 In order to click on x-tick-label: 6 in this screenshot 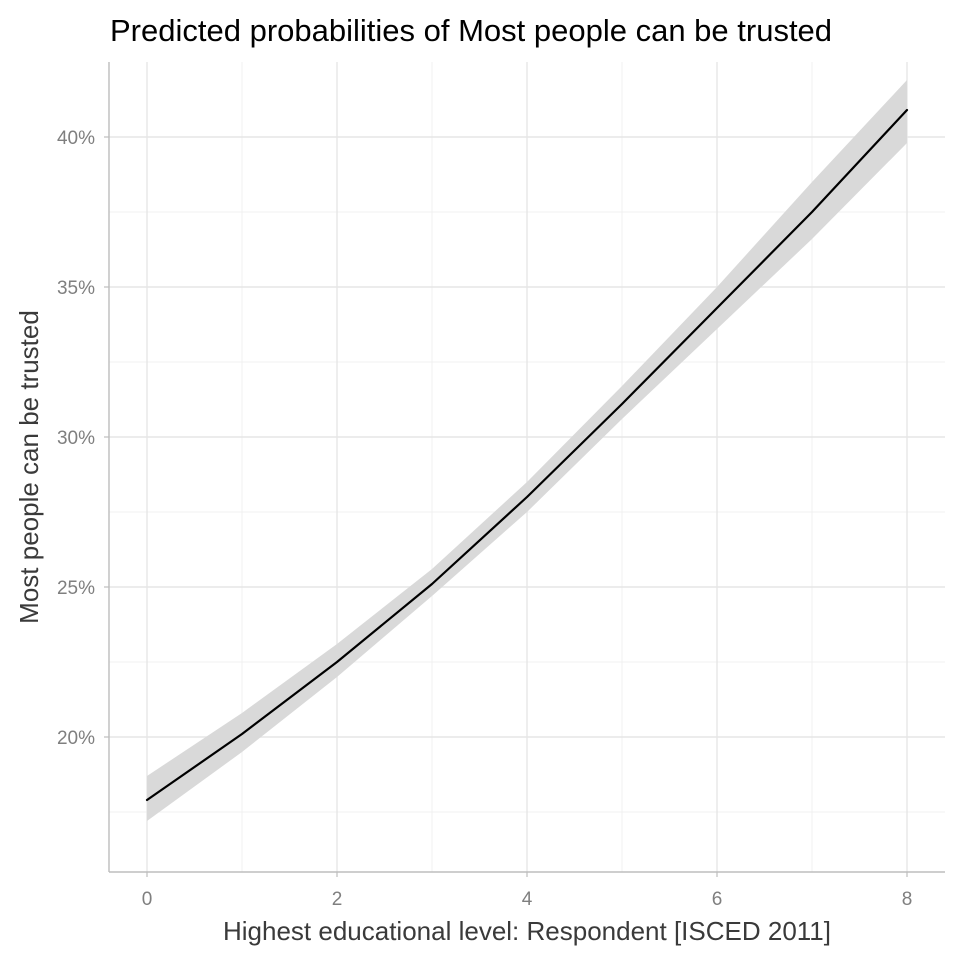, I will do `click(717, 899)`.